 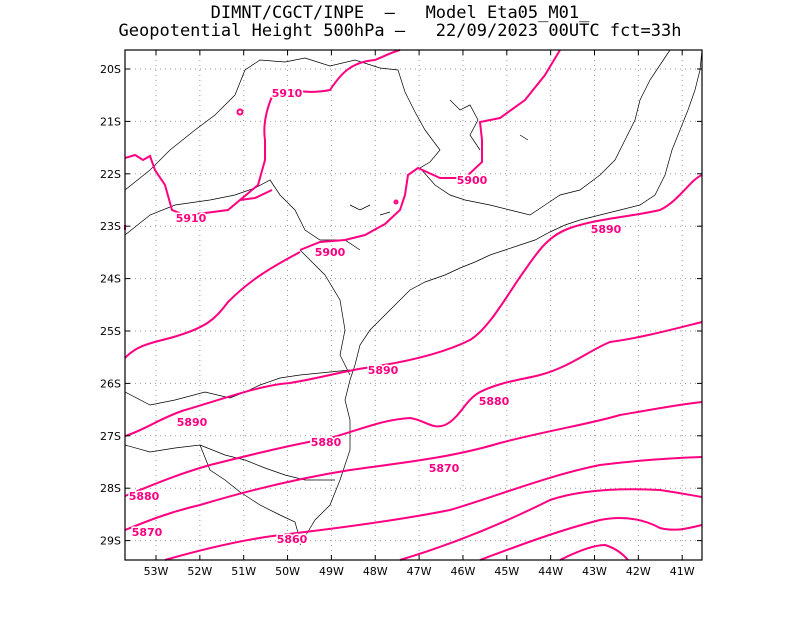 I want to click on lat-tick-label: 26S, so click(x=110, y=383).